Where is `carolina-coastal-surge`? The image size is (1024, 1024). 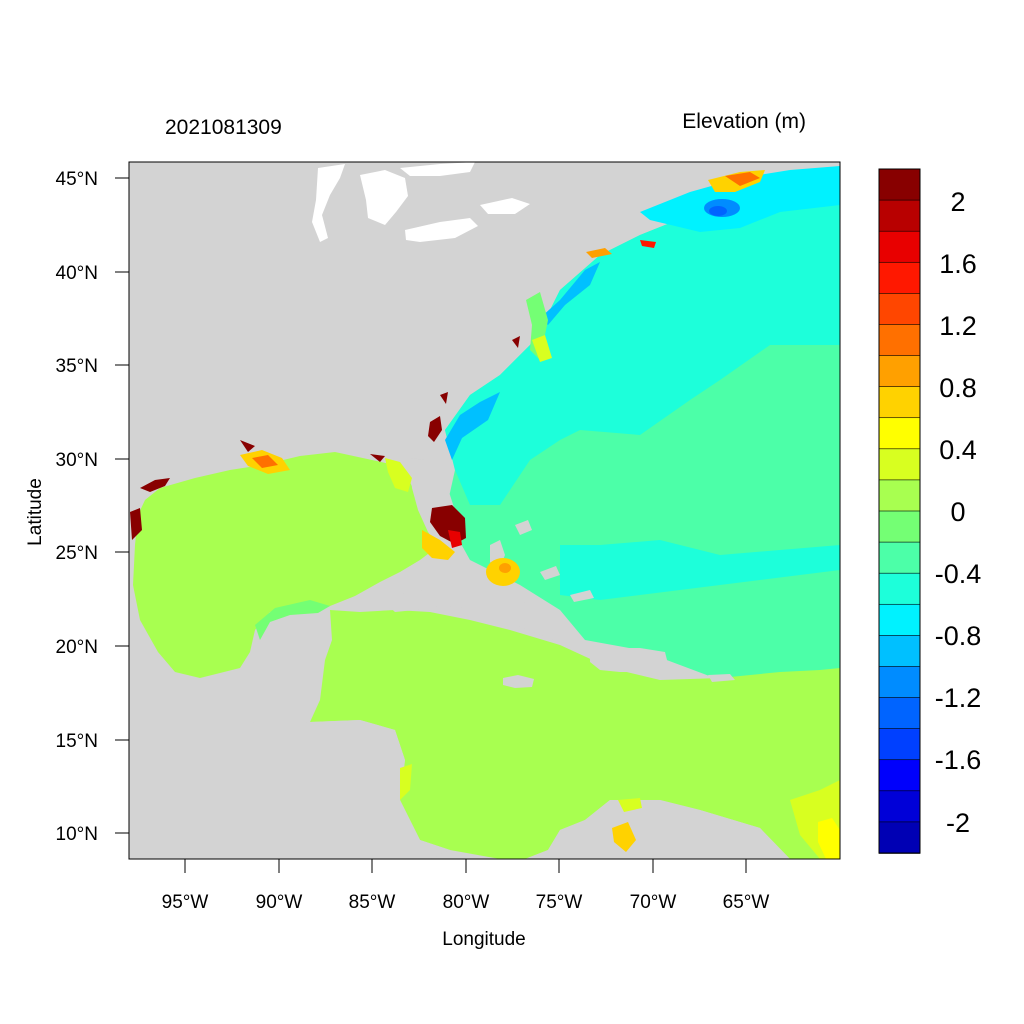
carolina-coastal-surge is located at coordinates (474, 389).